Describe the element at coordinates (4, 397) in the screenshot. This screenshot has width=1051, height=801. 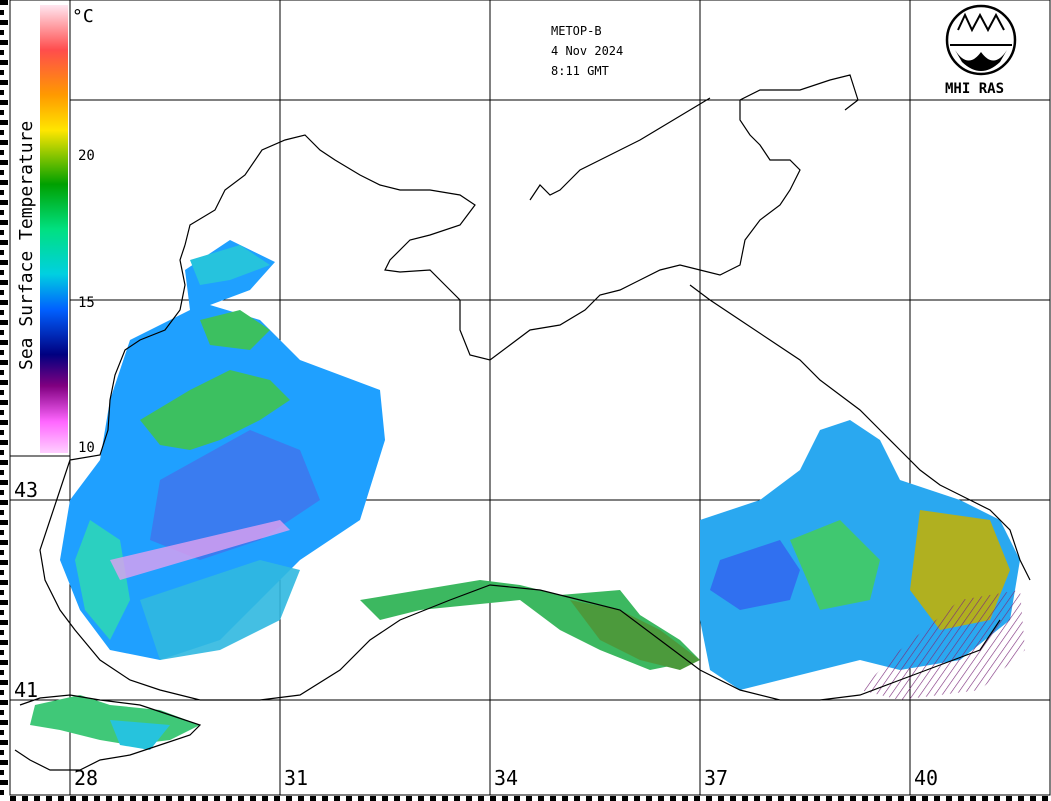
I see `left-tick-scale` at that location.